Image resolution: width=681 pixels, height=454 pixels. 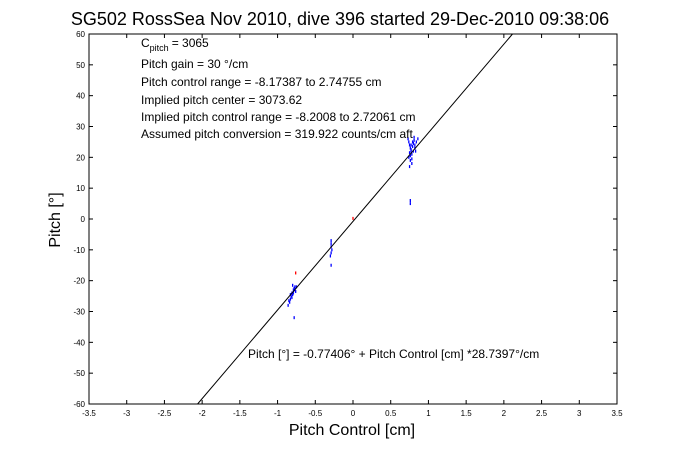 What do you see at coordinates (145, 43) in the screenshot?
I see `c-pitch-symbol: C` at bounding box center [145, 43].